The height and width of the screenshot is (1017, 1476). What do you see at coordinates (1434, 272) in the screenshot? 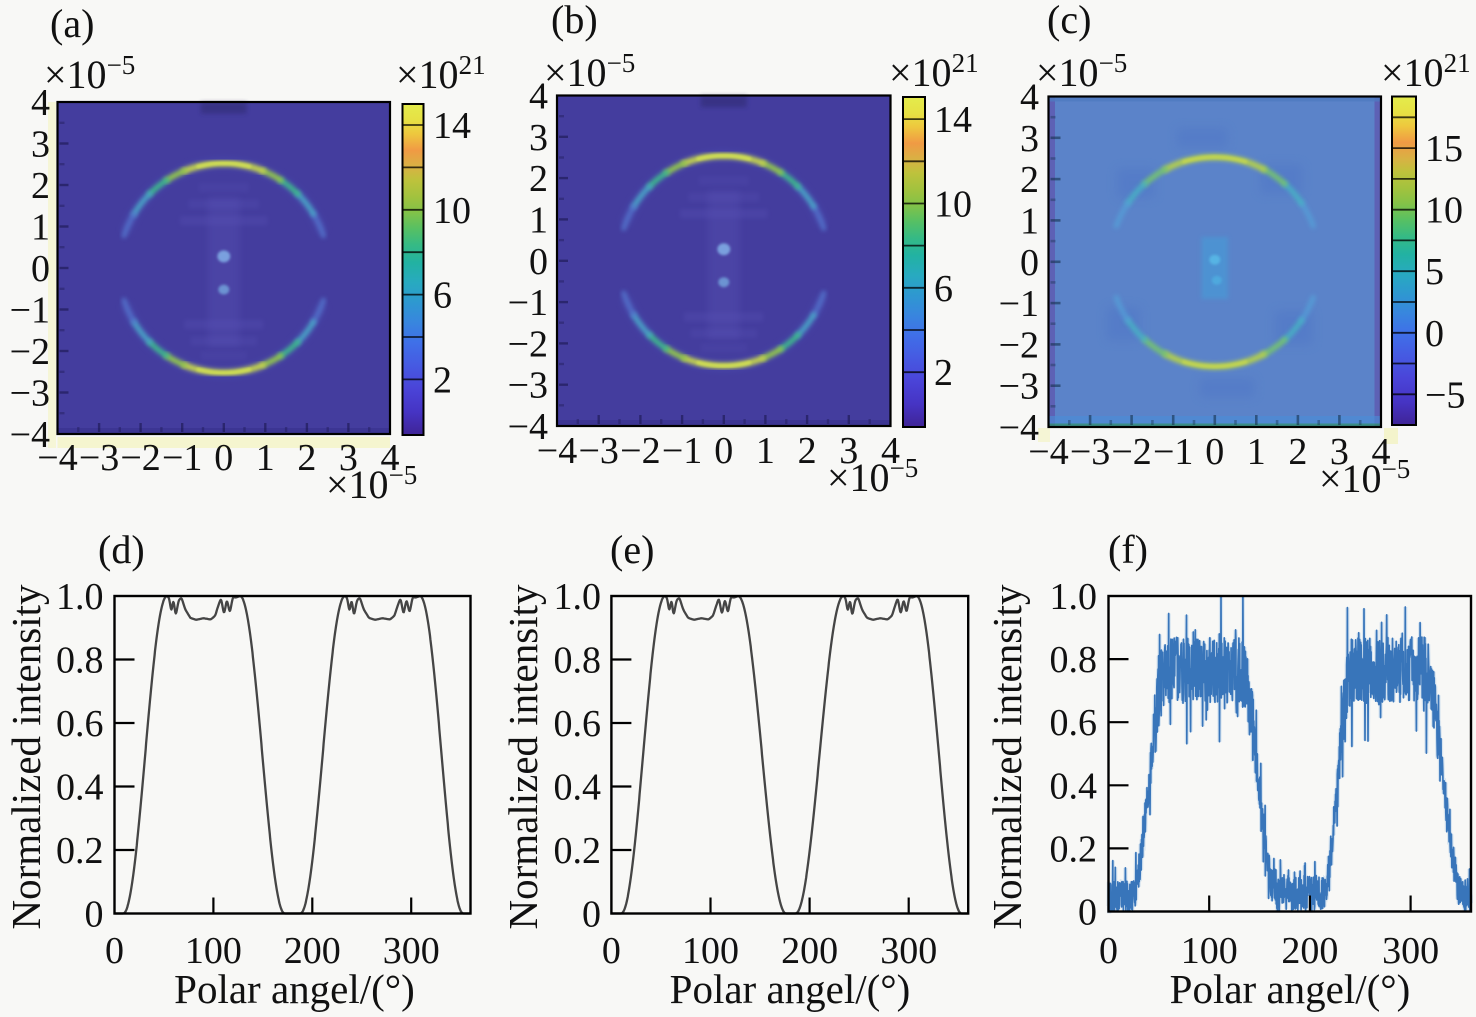
I see `svg-text: 5` at bounding box center [1434, 272].